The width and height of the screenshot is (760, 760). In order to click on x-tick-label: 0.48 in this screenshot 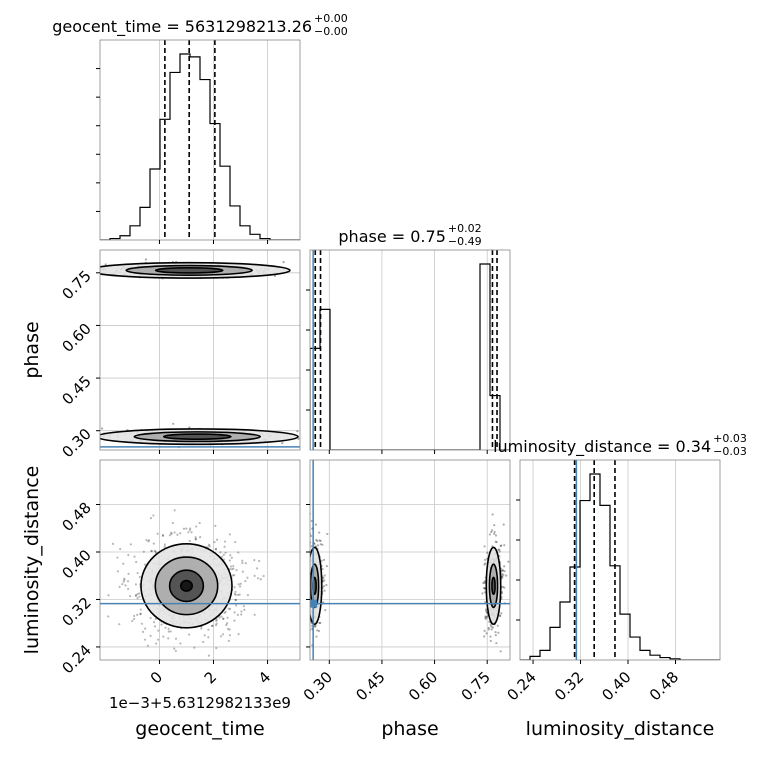, I will do `click(664, 686)`.